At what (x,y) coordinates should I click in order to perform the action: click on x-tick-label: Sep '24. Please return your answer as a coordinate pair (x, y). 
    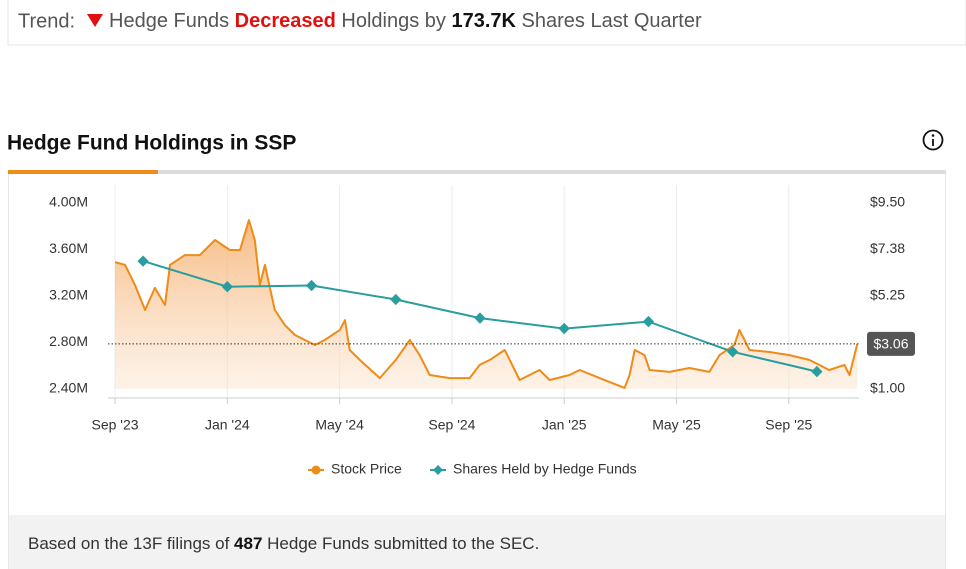
    Looking at the image, I should click on (451, 425).